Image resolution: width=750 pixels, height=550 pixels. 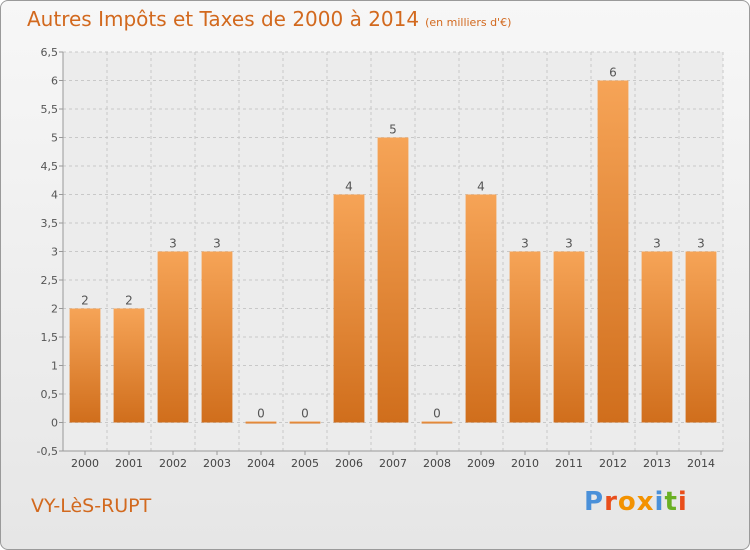 I want to click on location-label: VY-LèS-RUPT, so click(x=91, y=506).